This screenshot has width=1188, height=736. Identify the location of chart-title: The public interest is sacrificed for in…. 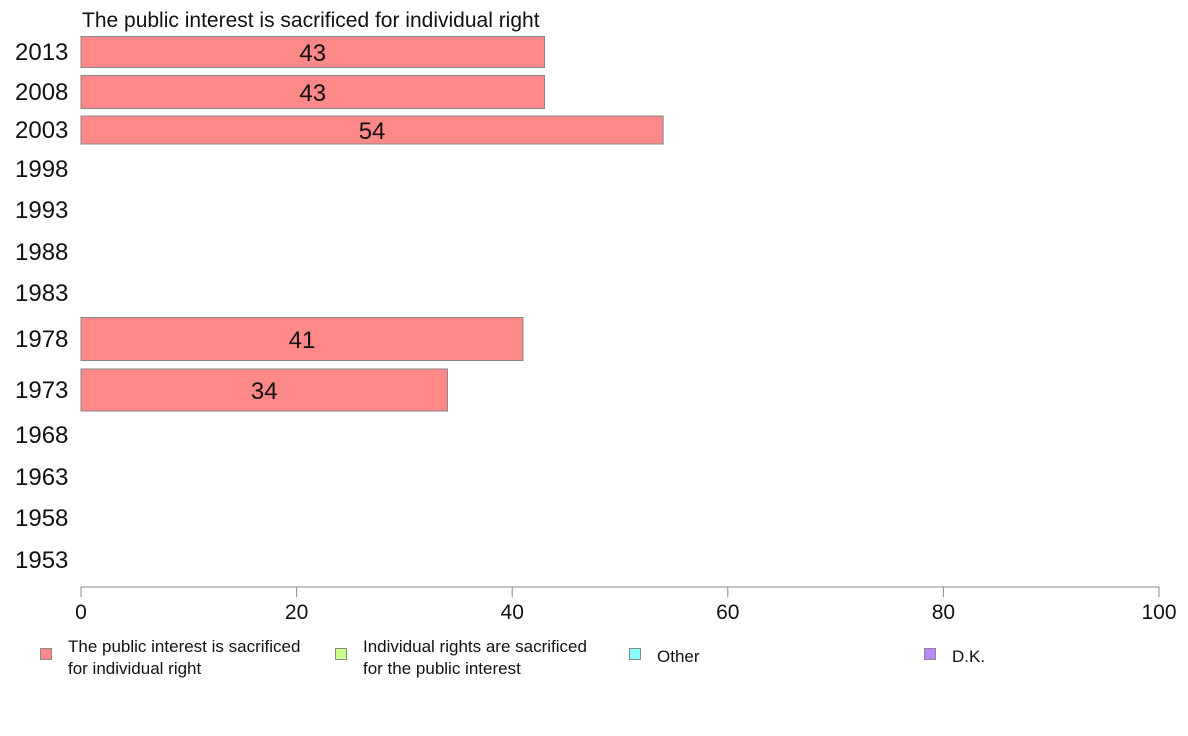
(311, 20).